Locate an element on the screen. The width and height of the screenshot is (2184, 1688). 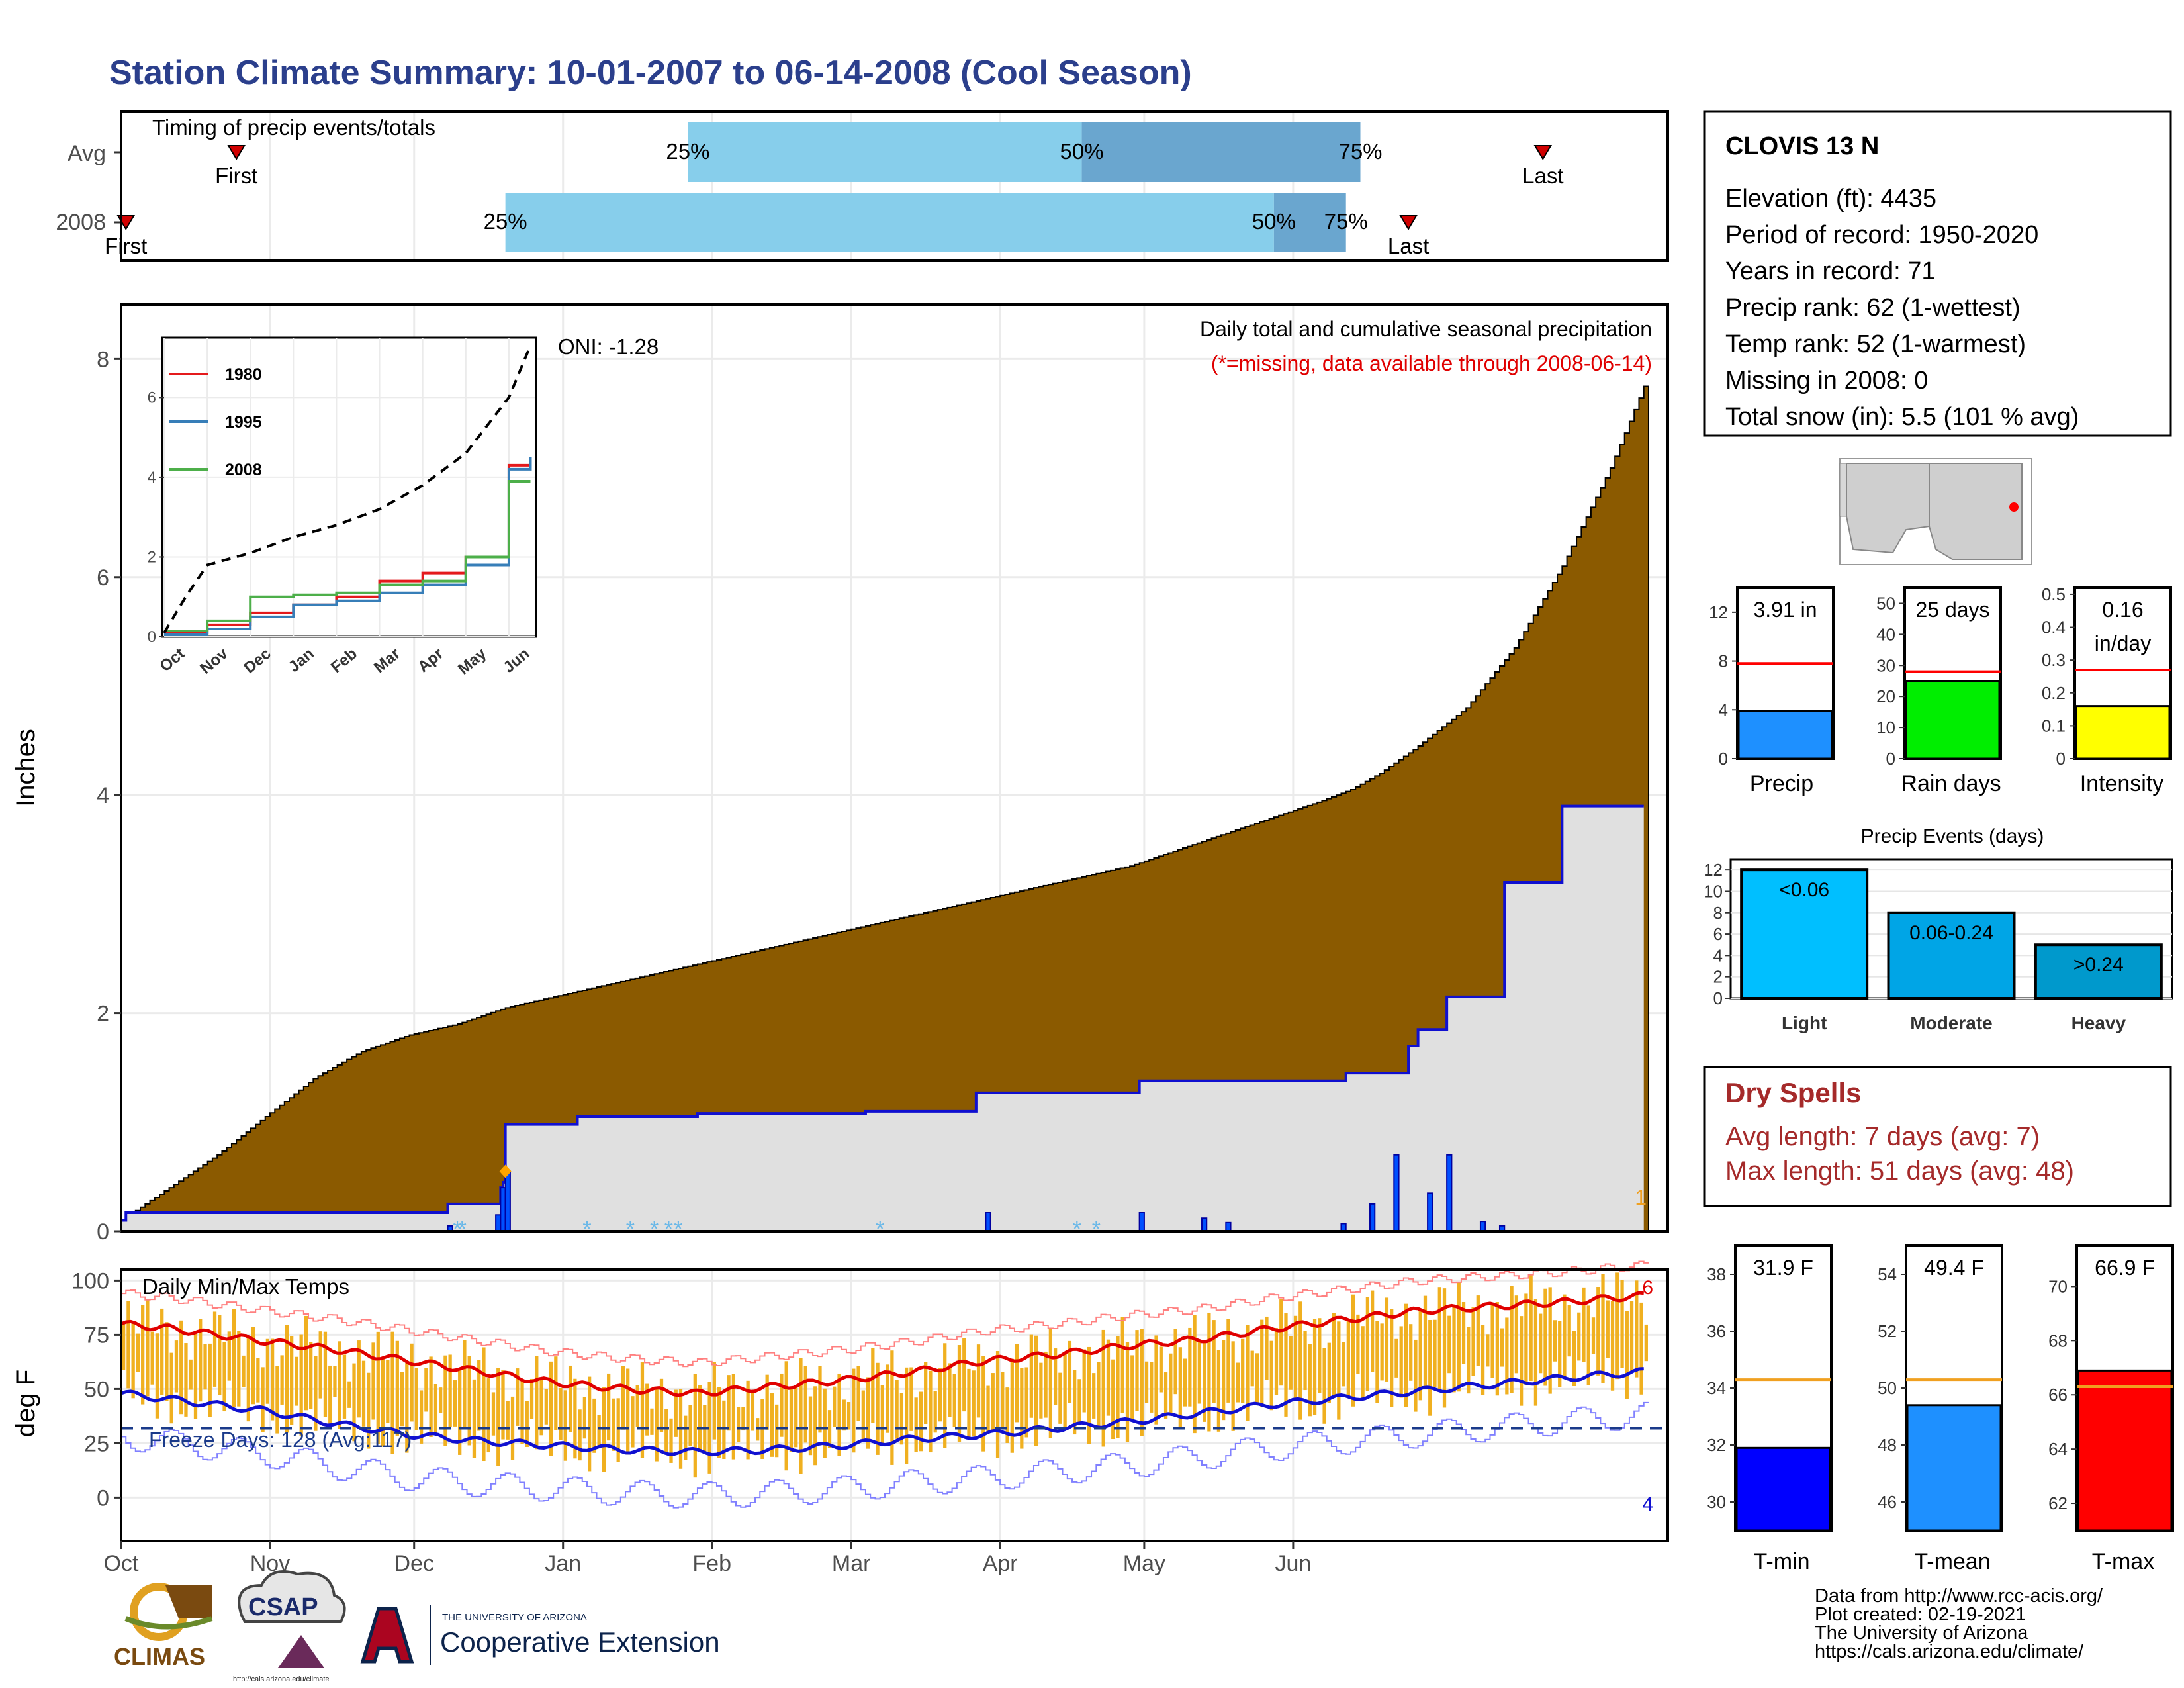
temp-count-top: 6 is located at coordinates (1647, 1288).